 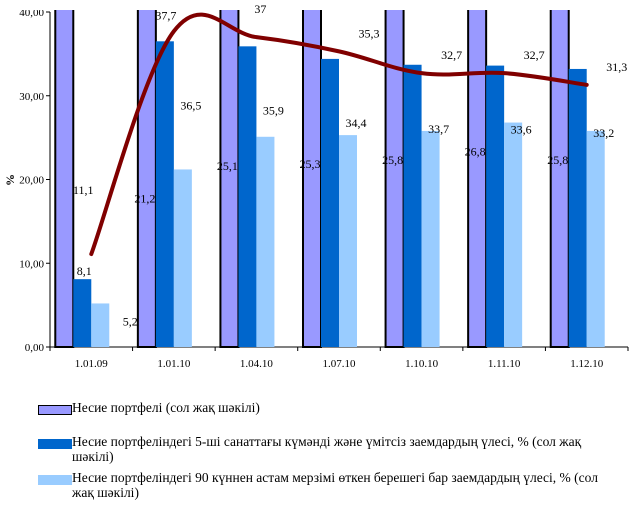 What do you see at coordinates (603, 133) in the screenshot?
I see `data-label-doubtful-loans: 33,2` at bounding box center [603, 133].